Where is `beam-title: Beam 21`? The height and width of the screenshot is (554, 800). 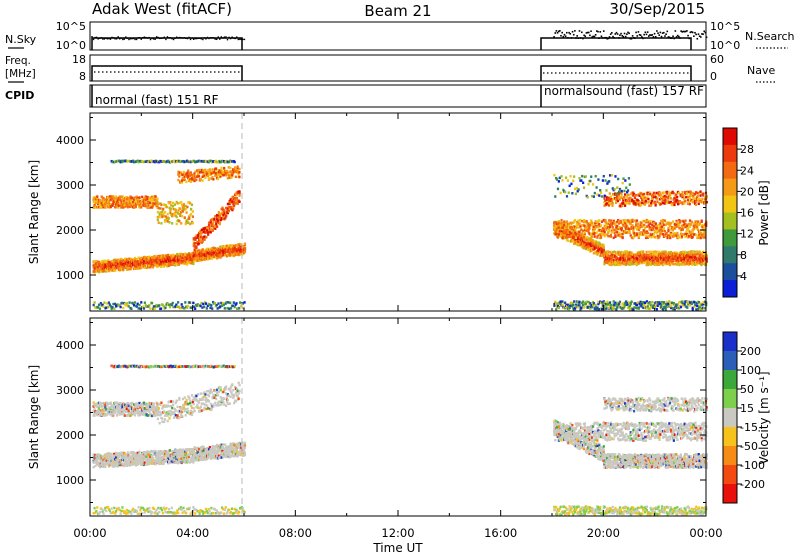
beam-title: Beam 21 is located at coordinates (397, 11).